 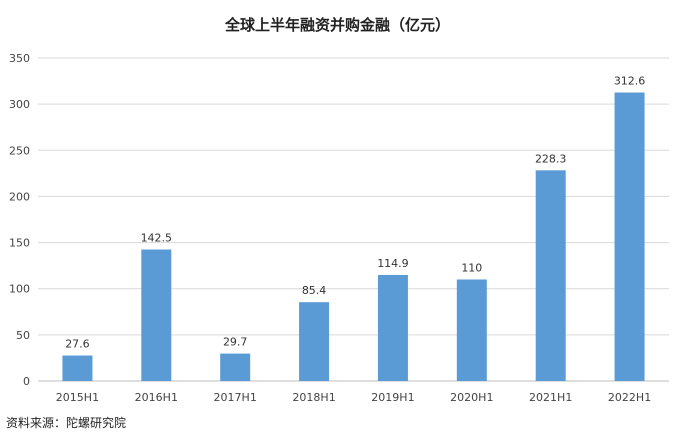 What do you see at coordinates (66, 423) in the screenshot?
I see `source-note: 资料来源：陀螺研究院` at bounding box center [66, 423].